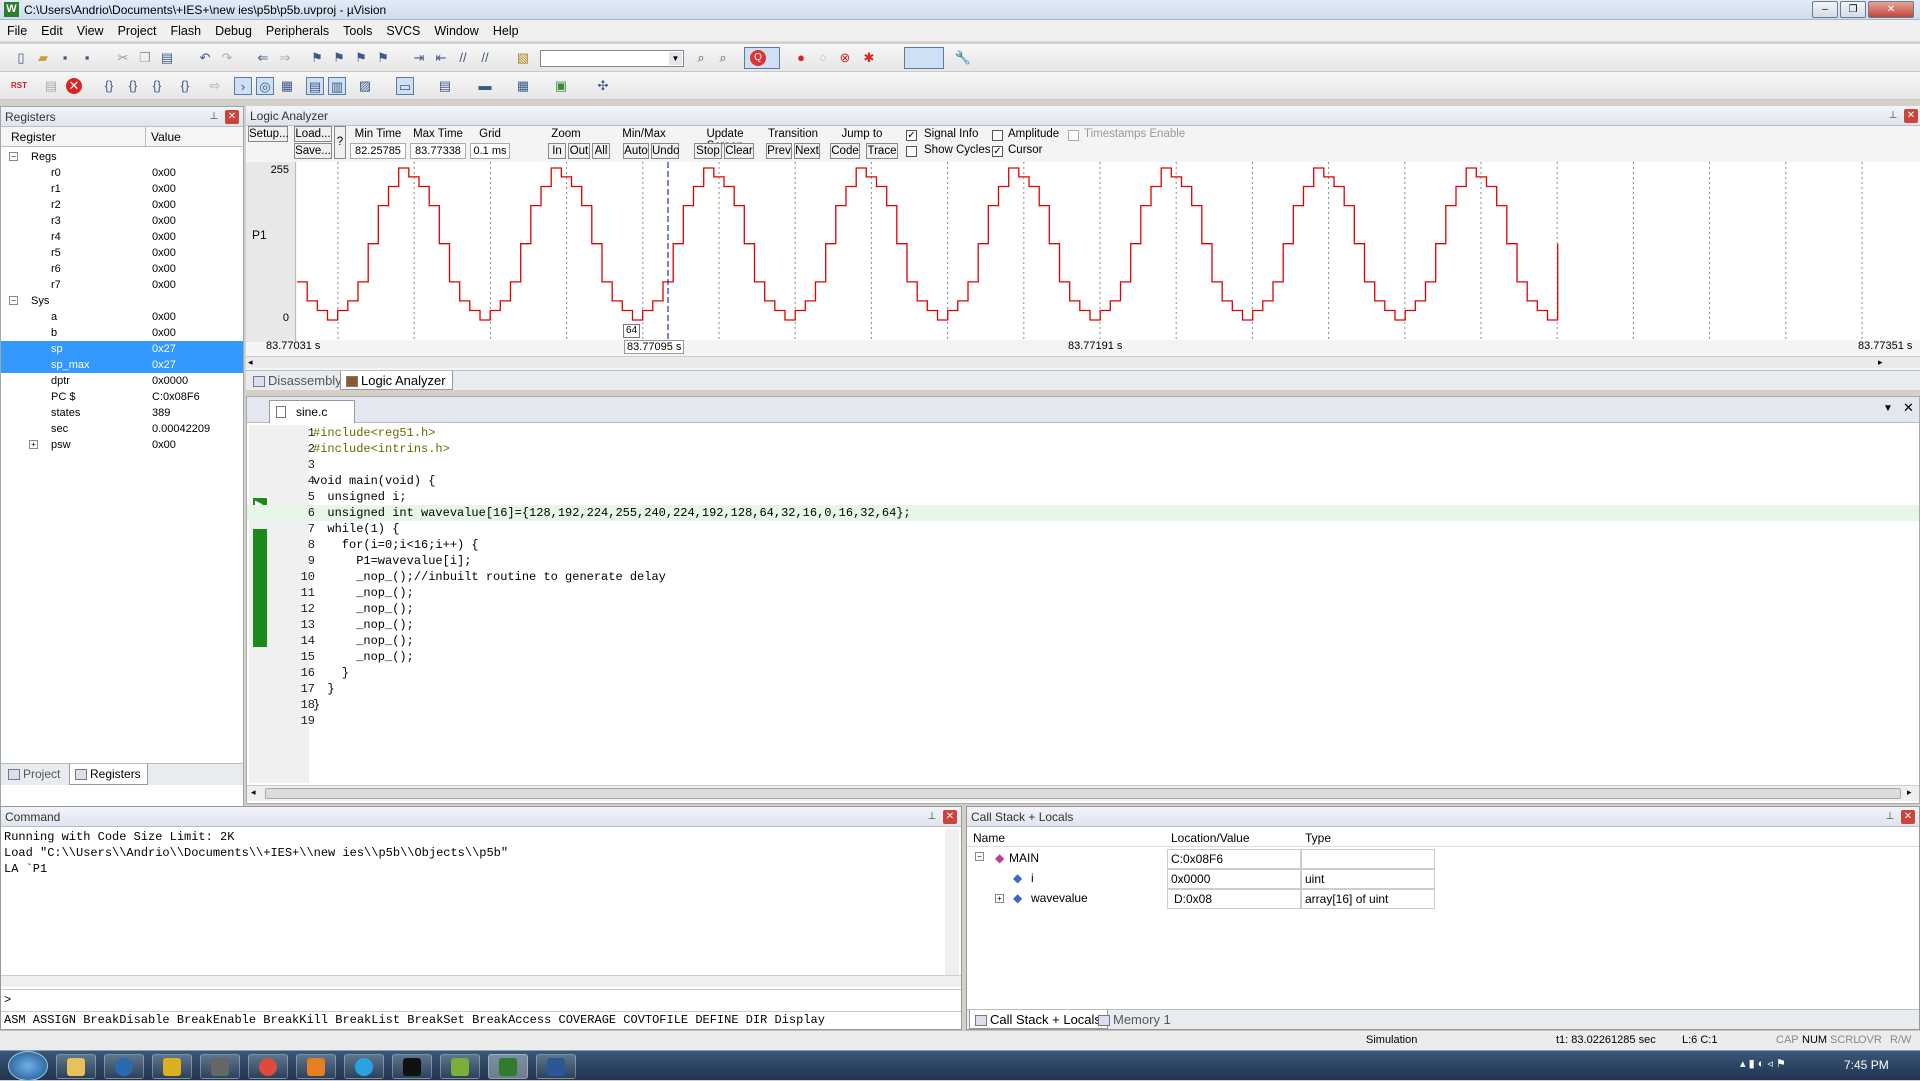 This screenshot has width=1920, height=1081. What do you see at coordinates (456, 31) in the screenshot?
I see `menu-window: Window` at bounding box center [456, 31].